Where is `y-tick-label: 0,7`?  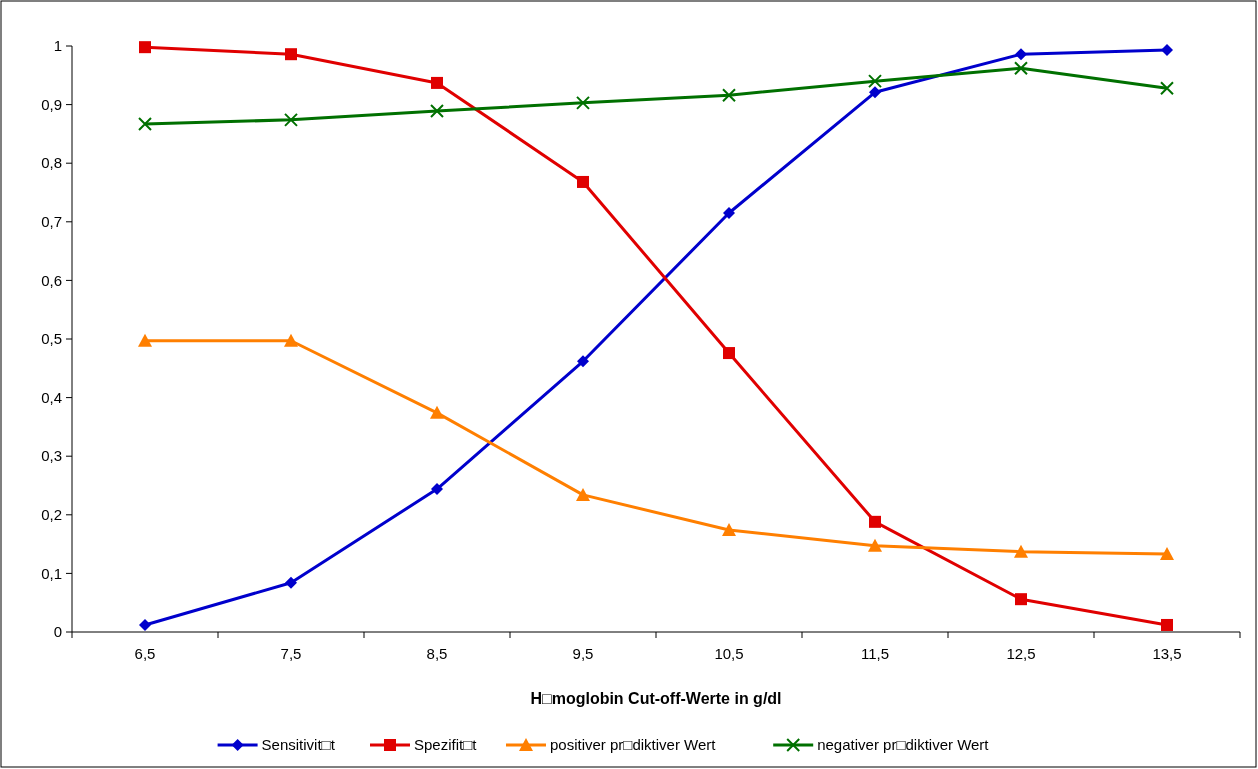 y-tick-label: 0,7 is located at coordinates (51, 222).